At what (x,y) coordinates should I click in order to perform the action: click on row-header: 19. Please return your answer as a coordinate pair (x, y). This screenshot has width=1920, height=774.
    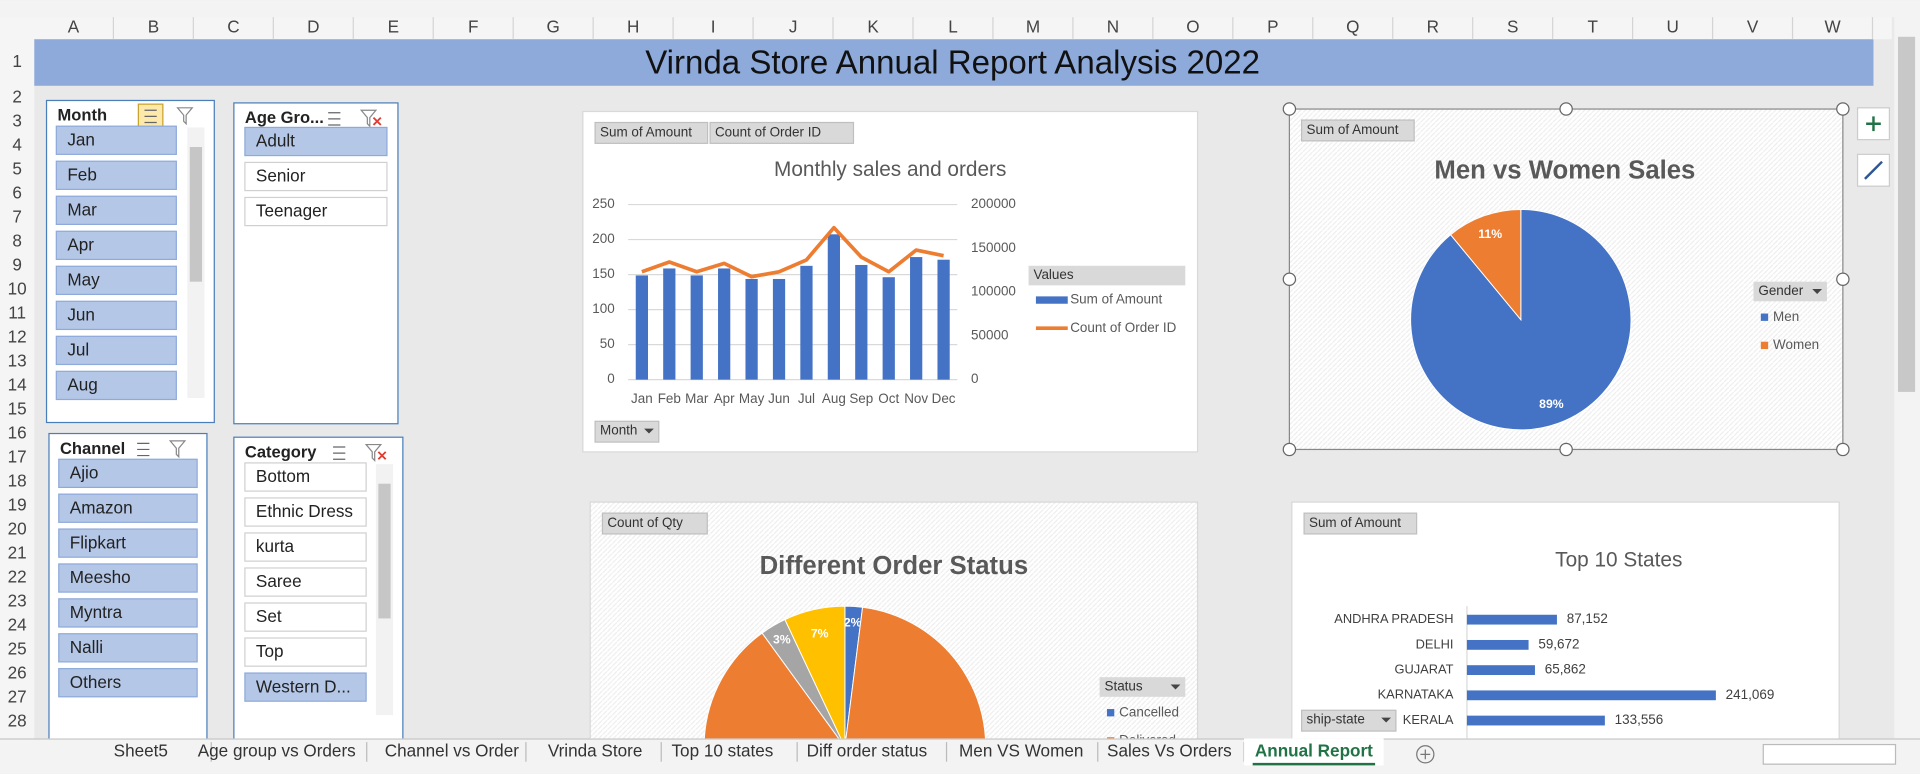
    Looking at the image, I should click on (17, 505).